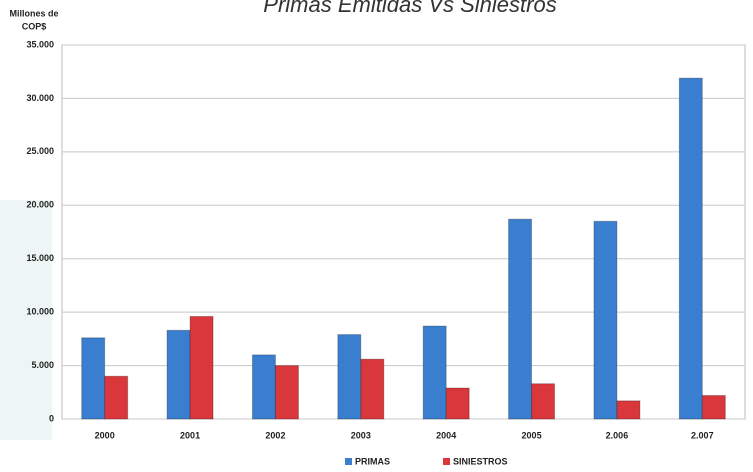 Image resolution: width=753 pixels, height=472 pixels. Describe the element at coordinates (480, 461) in the screenshot. I see `legend-label: SINIESTROS` at that location.